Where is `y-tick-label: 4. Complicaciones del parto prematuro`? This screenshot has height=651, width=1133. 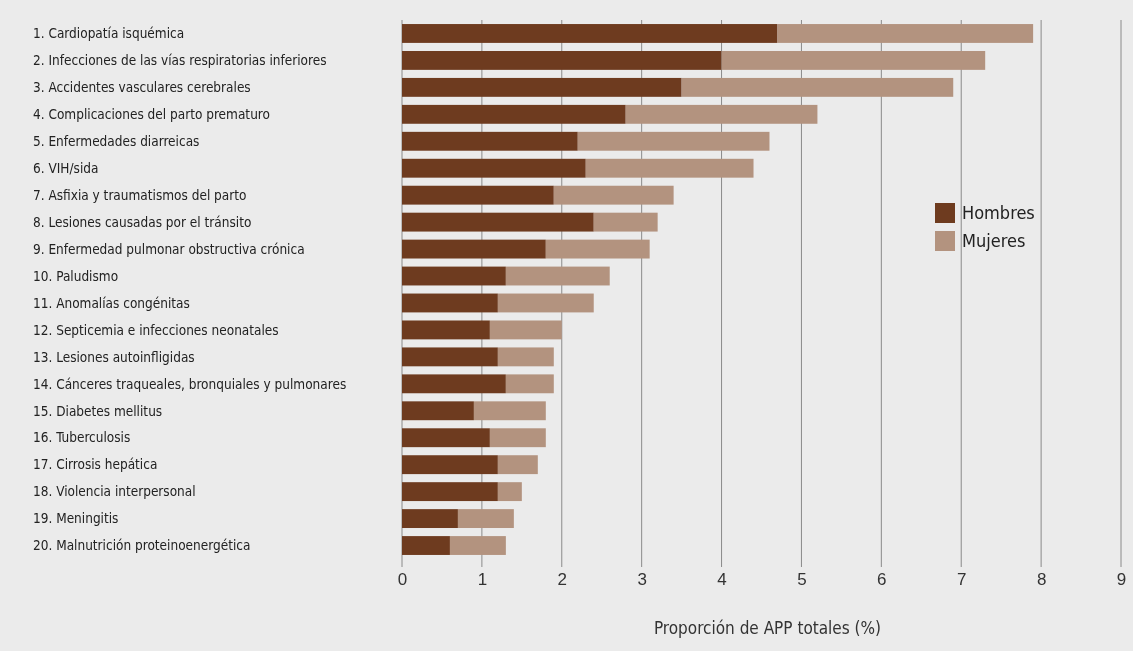
y-tick-label: 4. Complicaciones del parto prematuro is located at coordinates (151, 114).